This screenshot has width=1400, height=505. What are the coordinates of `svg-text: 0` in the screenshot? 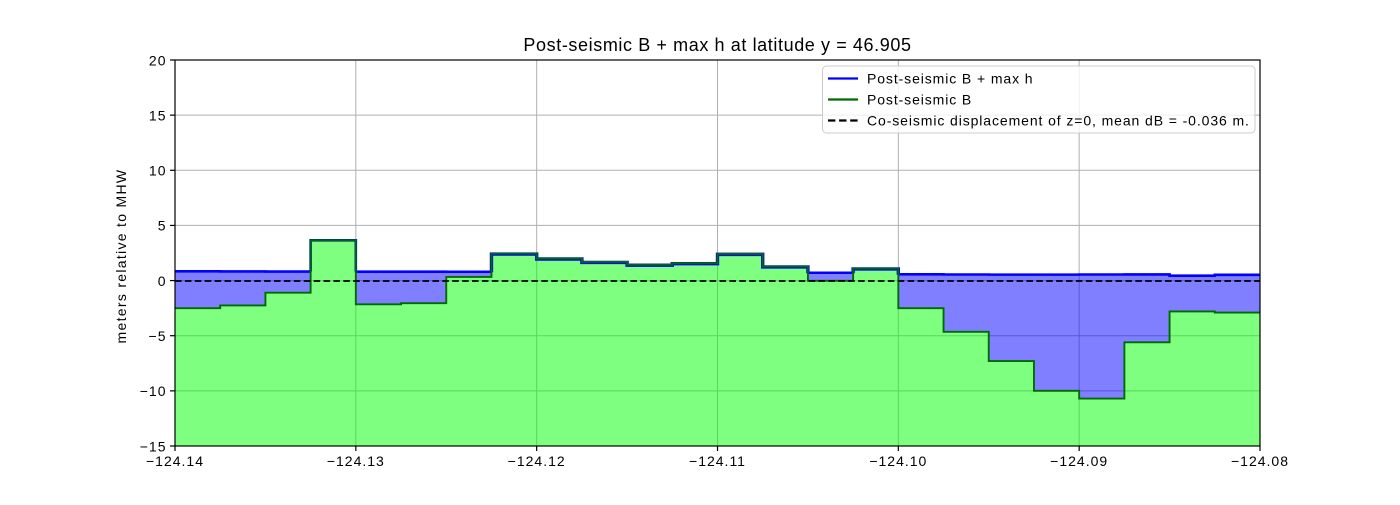 It's located at (162, 281).